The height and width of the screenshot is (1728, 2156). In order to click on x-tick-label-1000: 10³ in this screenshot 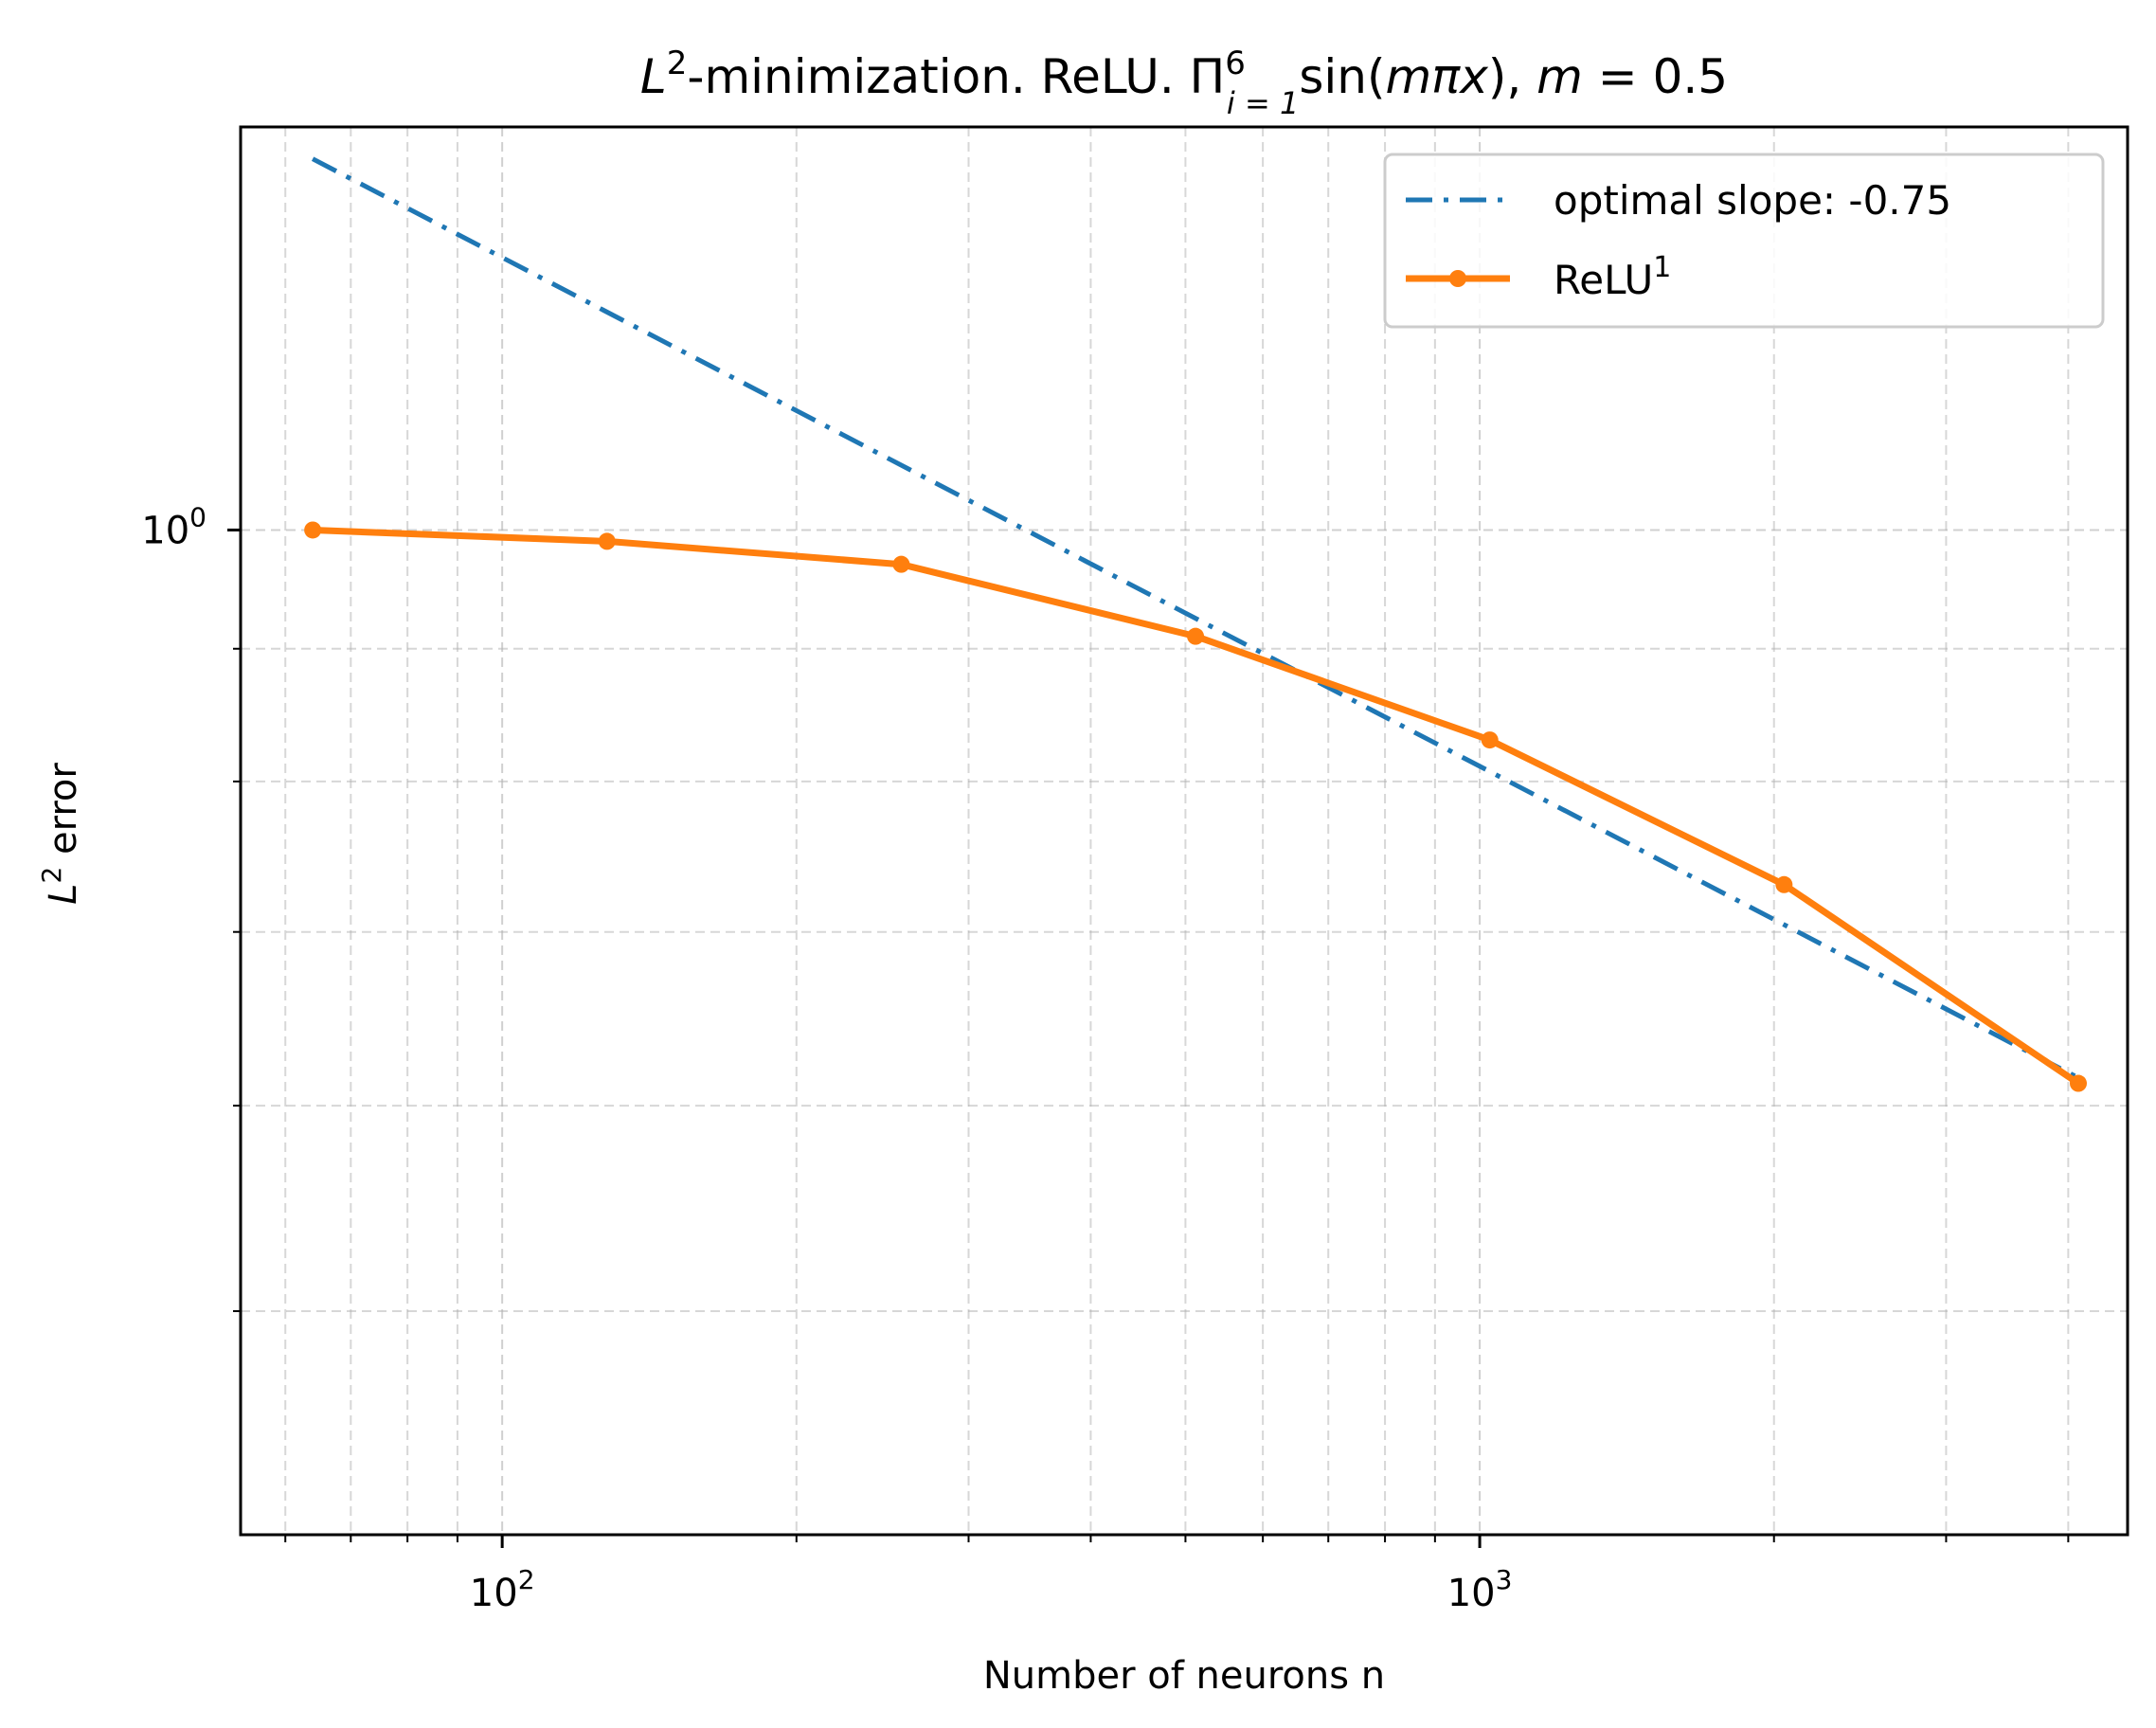, I will do `click(1480, 1589)`.